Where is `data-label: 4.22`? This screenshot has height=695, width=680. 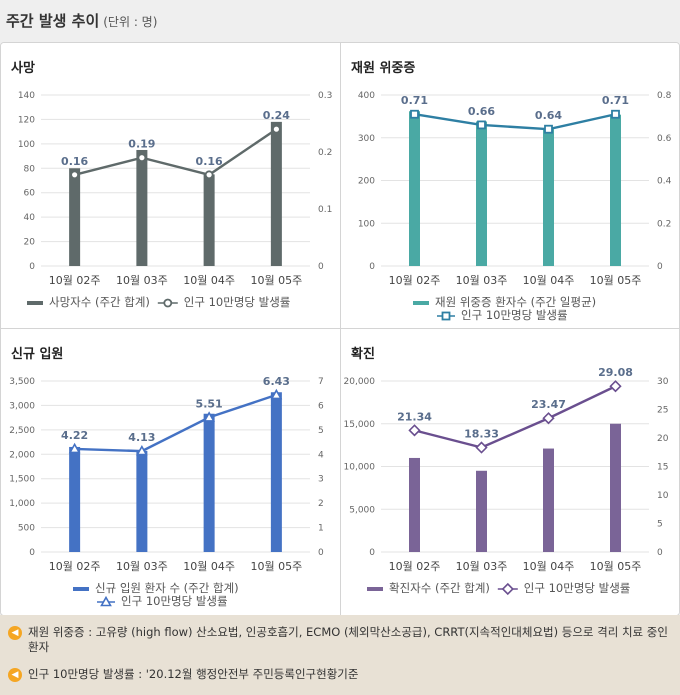
data-label: 4.22 is located at coordinates (74, 435).